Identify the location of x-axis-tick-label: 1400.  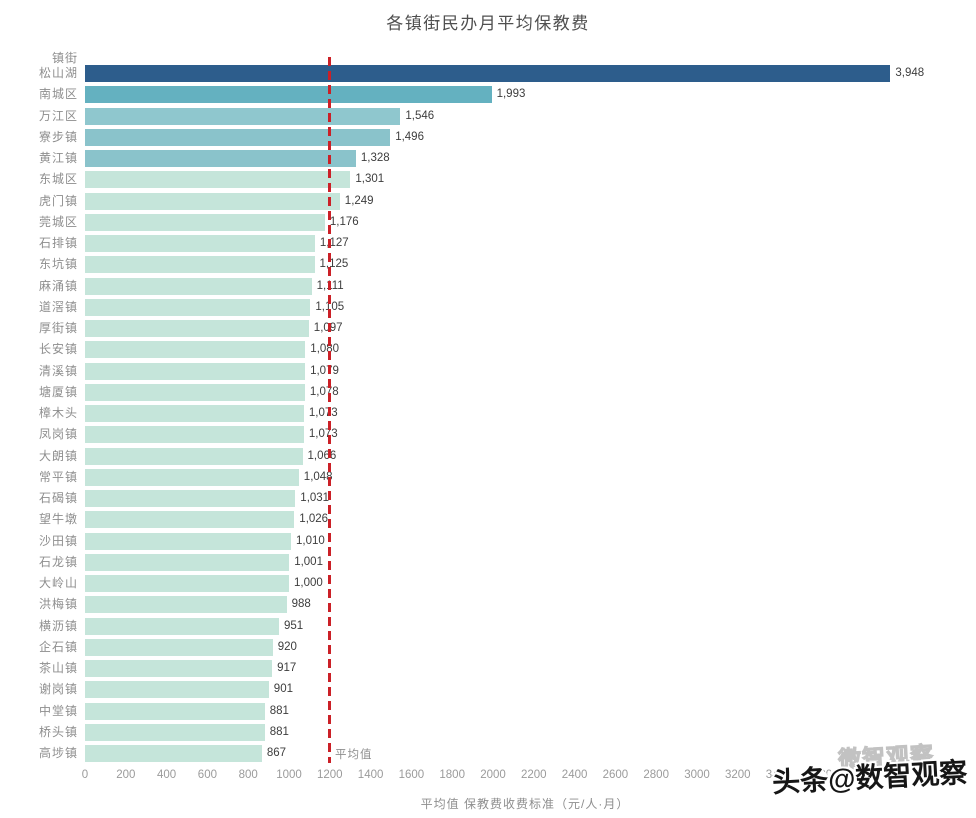
(370, 775).